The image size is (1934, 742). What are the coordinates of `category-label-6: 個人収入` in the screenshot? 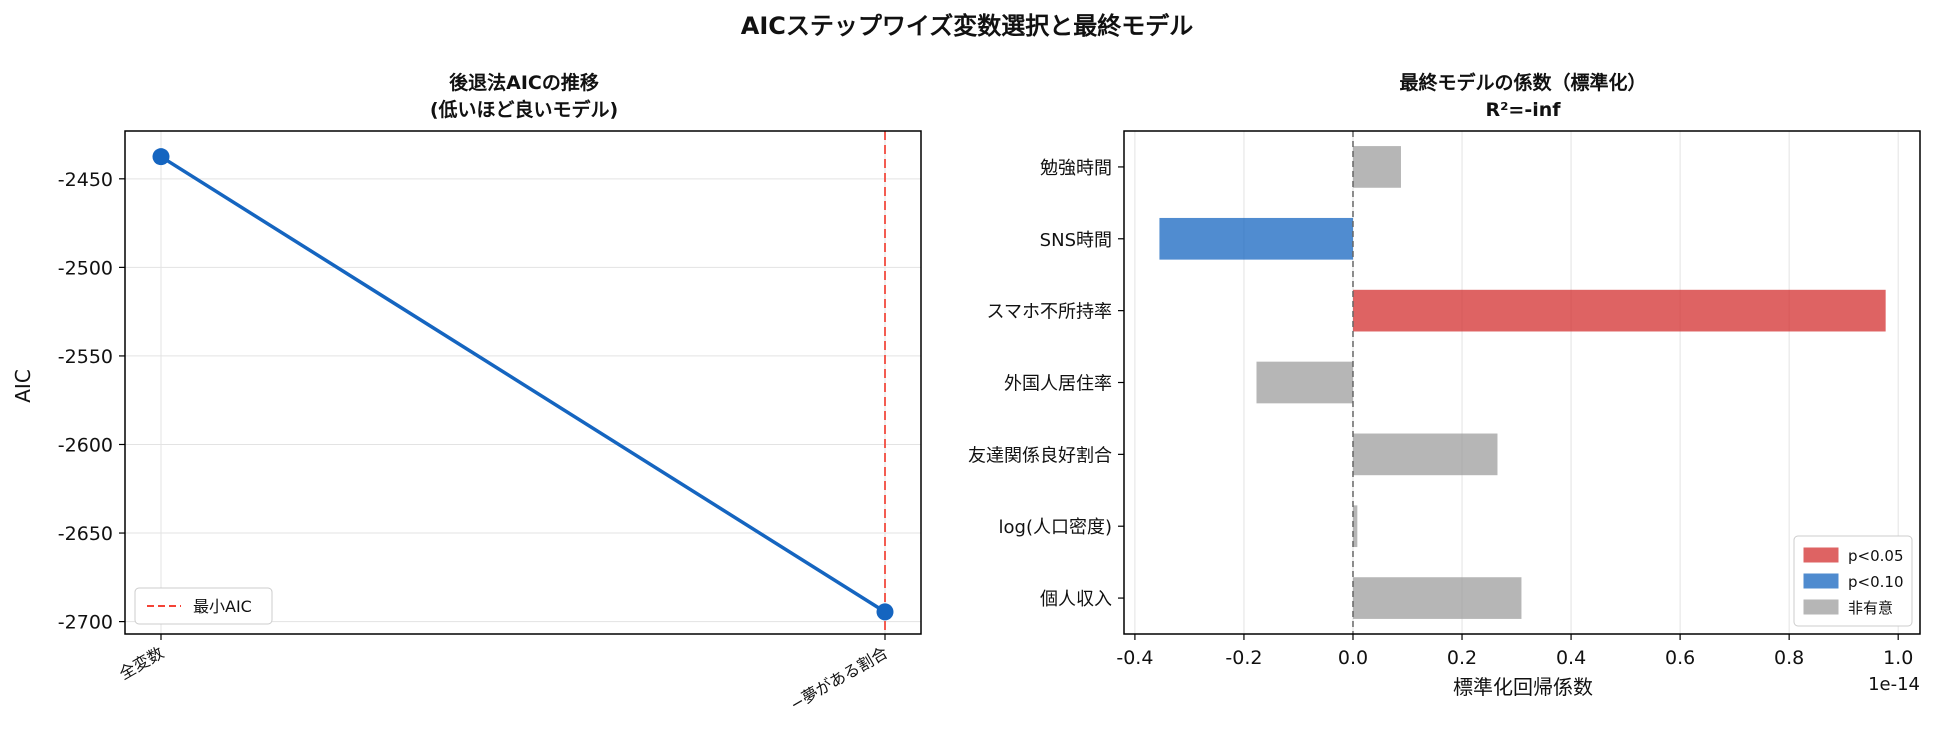 It's located at (1076, 599).